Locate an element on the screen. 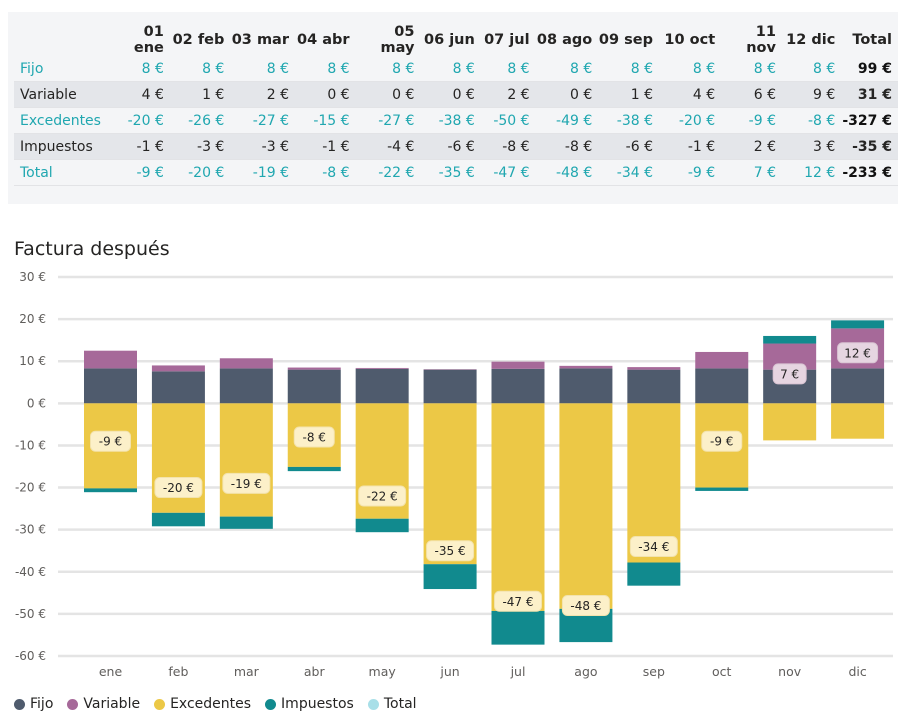  chart-legend: Fijo Variable Excedentes Impuestos Total is located at coordinates (215, 704).